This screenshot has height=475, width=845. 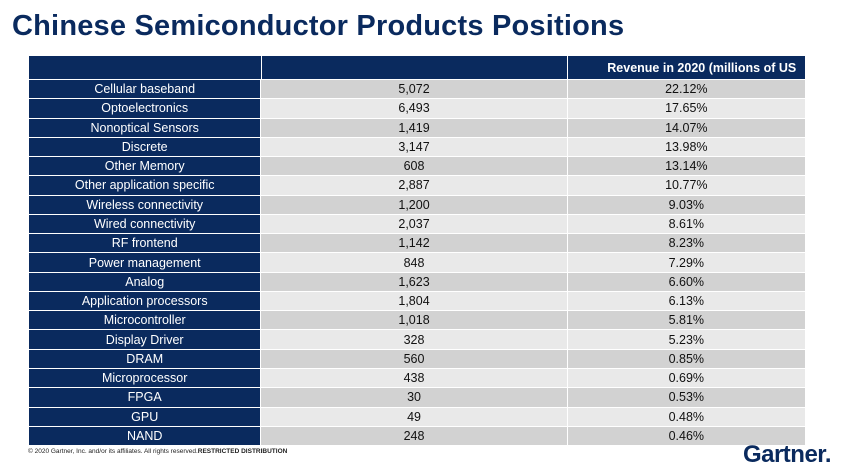 I want to click on share-cell: 7.29%, so click(x=685, y=262).